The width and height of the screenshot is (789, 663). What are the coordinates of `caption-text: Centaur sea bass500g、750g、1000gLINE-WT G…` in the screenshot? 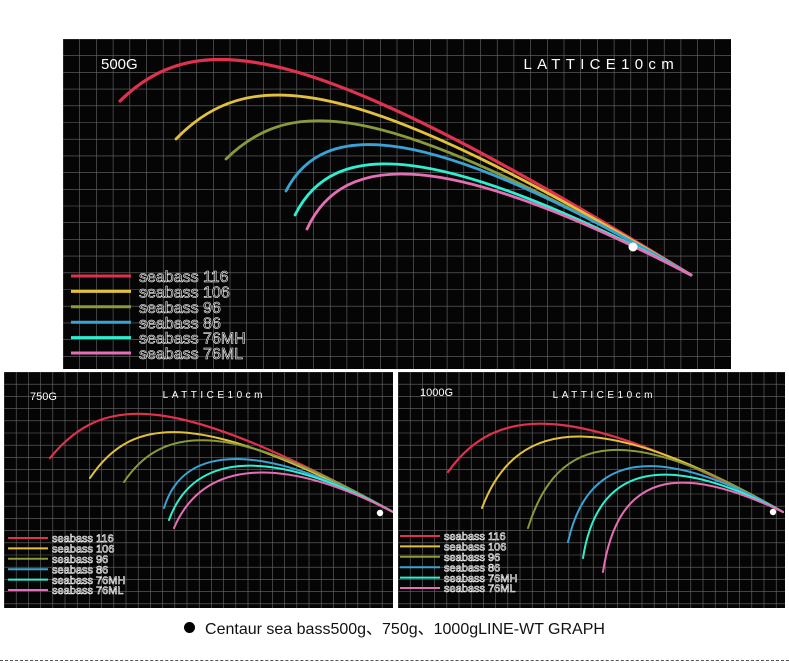 It's located at (405, 629).